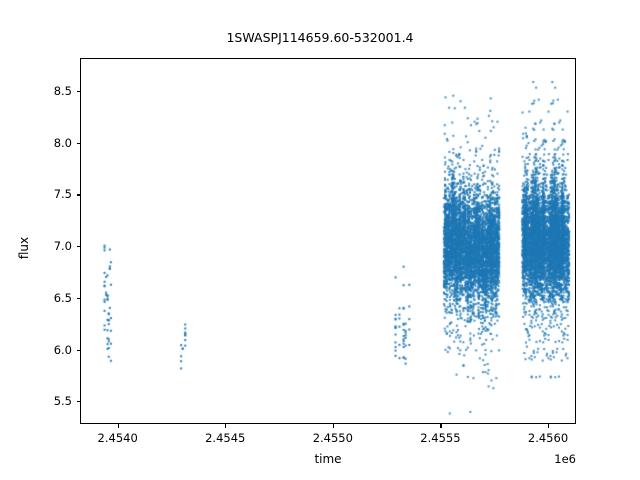 The height and width of the screenshot is (480, 640). Describe the element at coordinates (62, 349) in the screenshot. I see `y-tick-label: 6.0` at that location.